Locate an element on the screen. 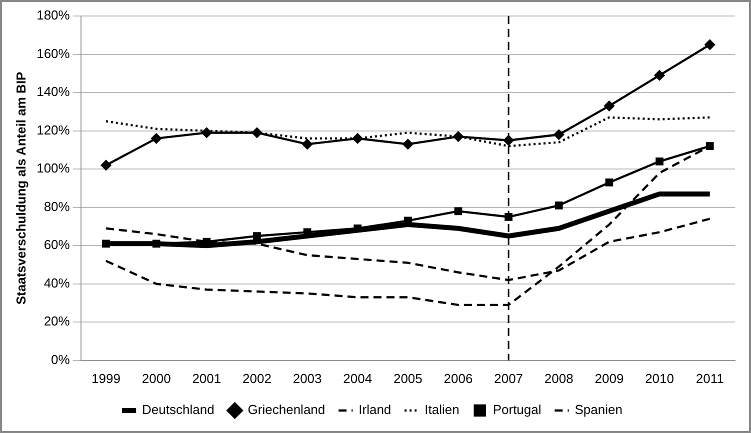 The height and width of the screenshot is (433, 751). y-tick-label: 180% is located at coordinates (53, 15).